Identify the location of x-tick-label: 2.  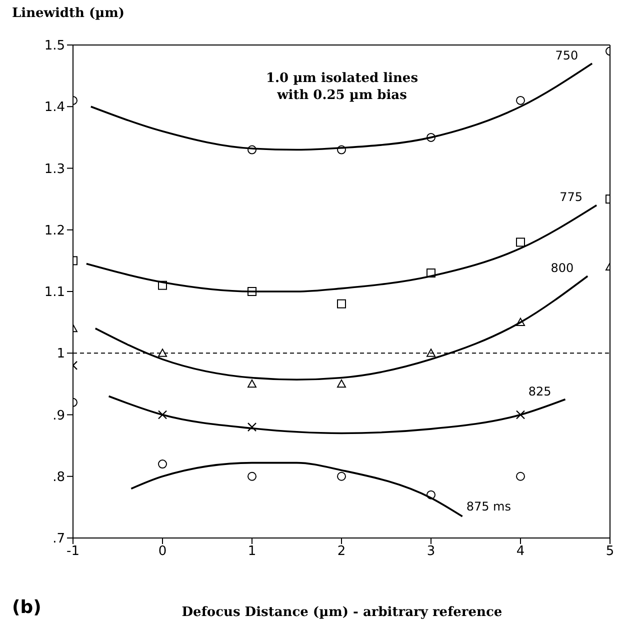
(341, 552).